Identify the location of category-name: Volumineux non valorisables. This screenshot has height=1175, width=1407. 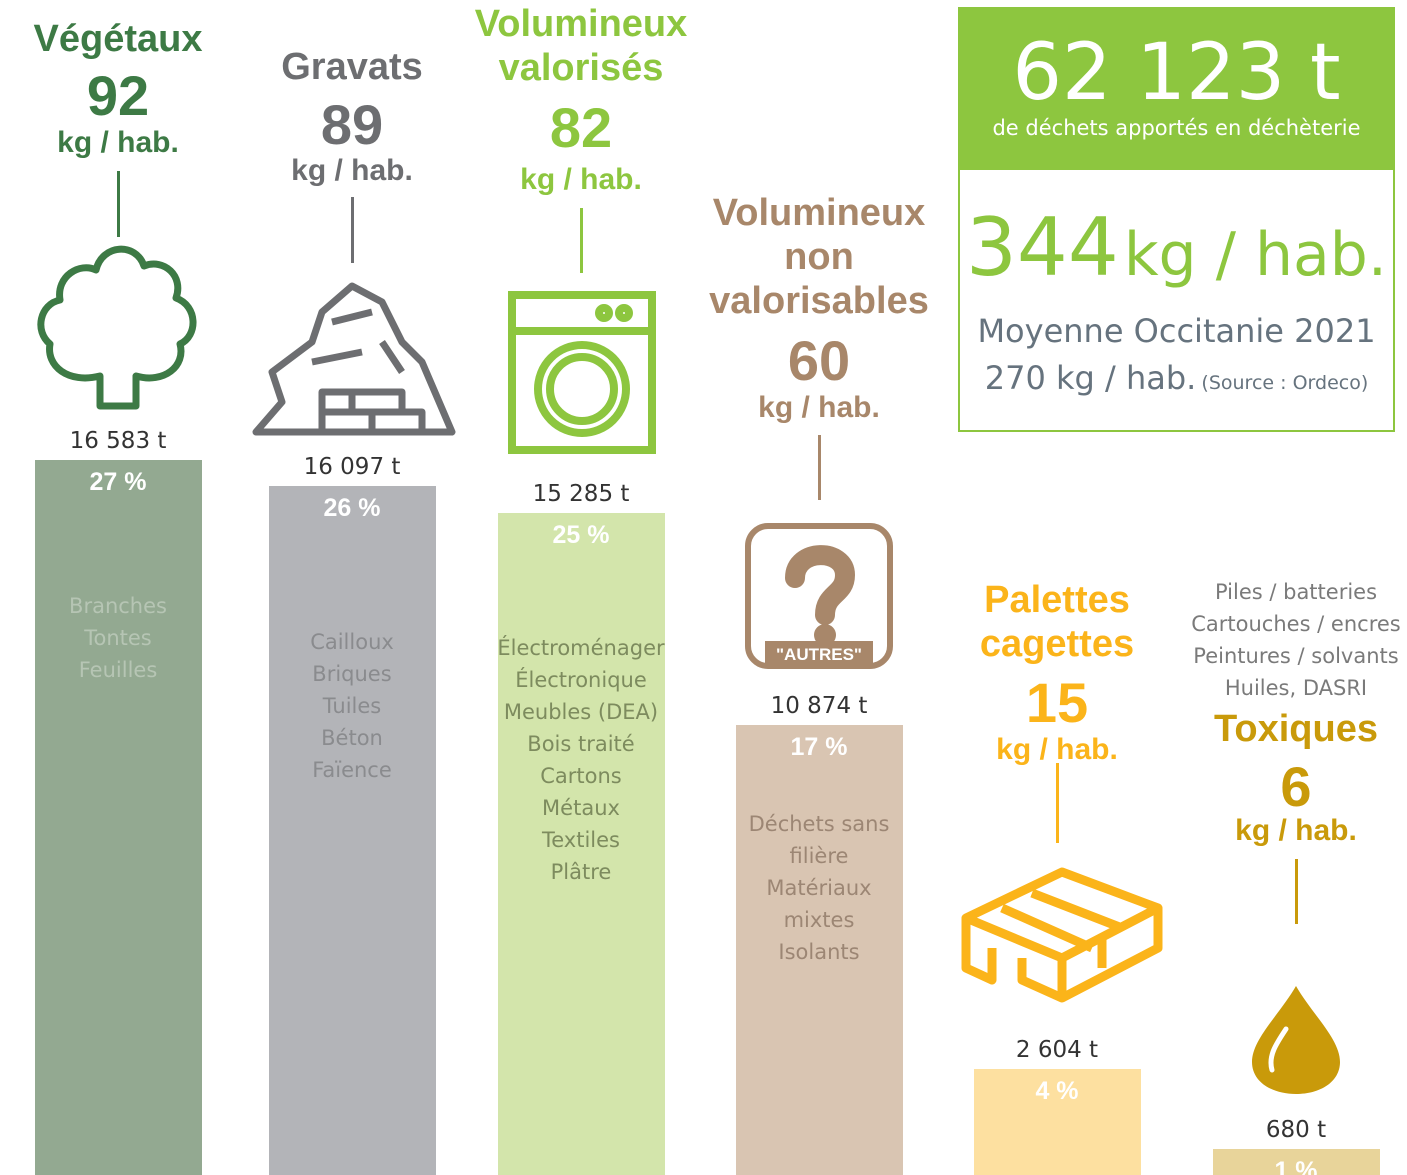
(819, 256).